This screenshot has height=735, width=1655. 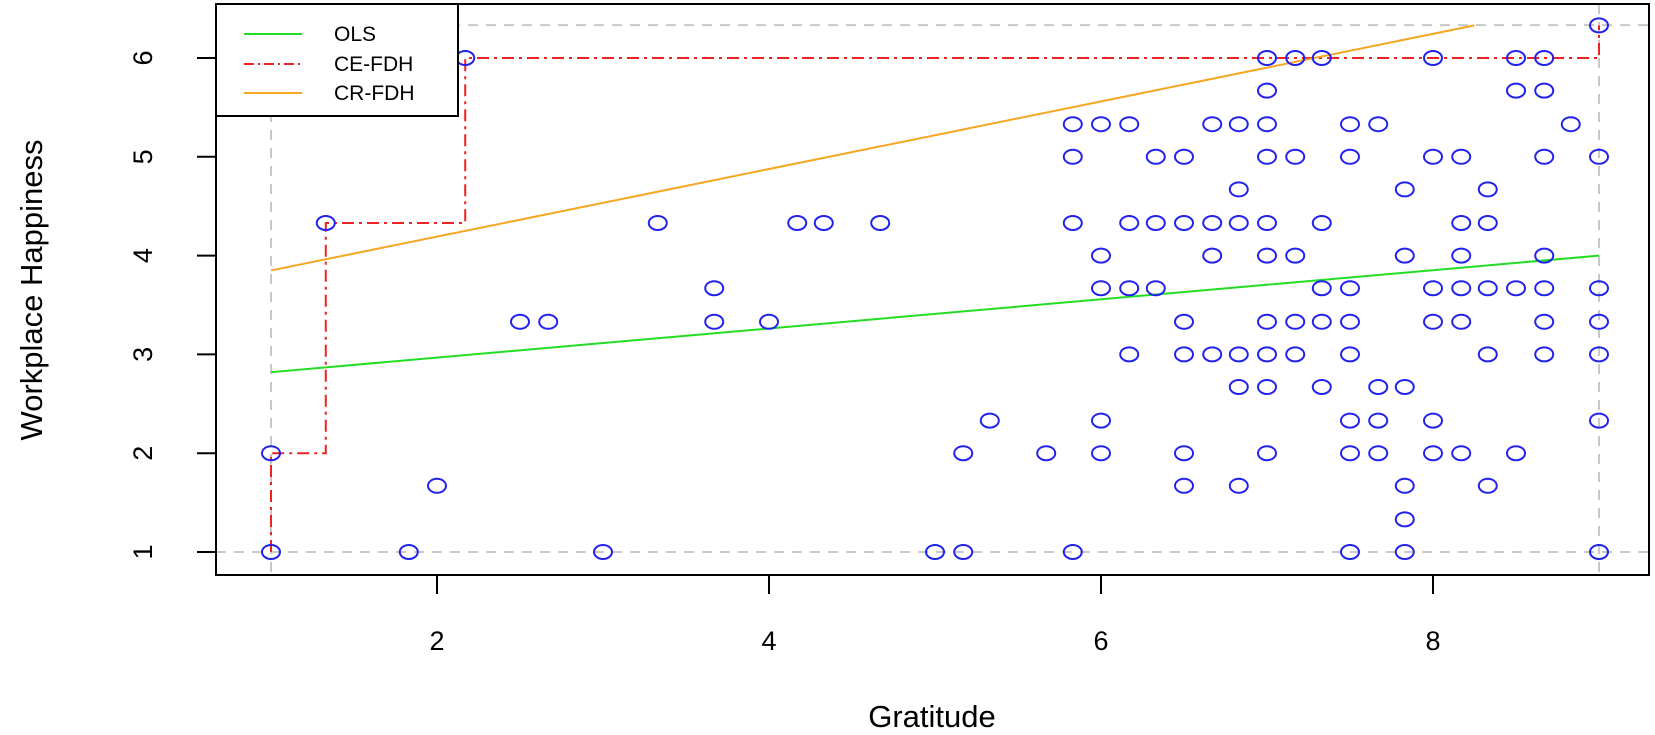 What do you see at coordinates (436, 641) in the screenshot?
I see `x-tick-label: 2` at bounding box center [436, 641].